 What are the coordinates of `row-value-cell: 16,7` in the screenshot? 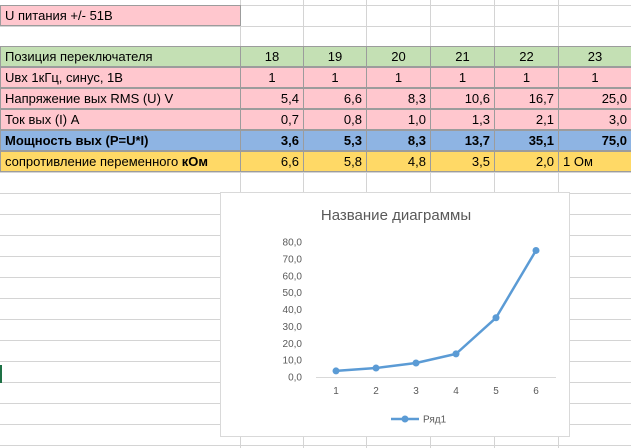 It's located at (526, 98).